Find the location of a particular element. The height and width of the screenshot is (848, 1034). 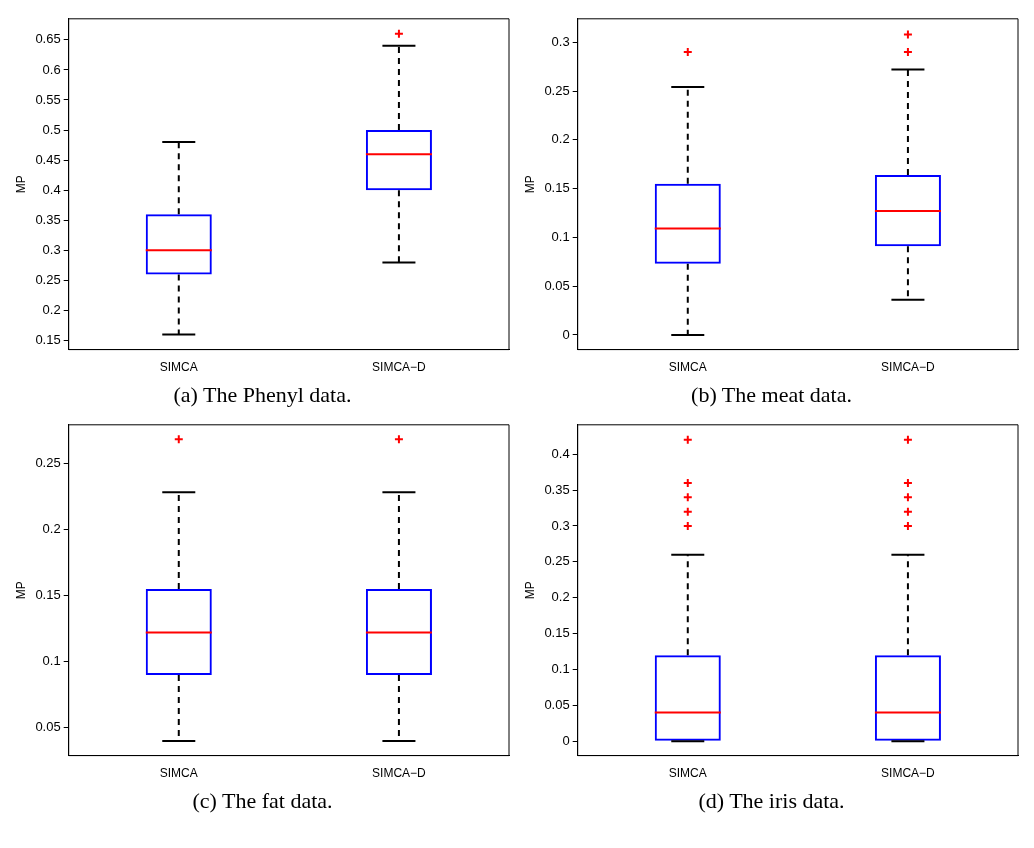

y-tick-label: 0.45 is located at coordinates (48, 159).